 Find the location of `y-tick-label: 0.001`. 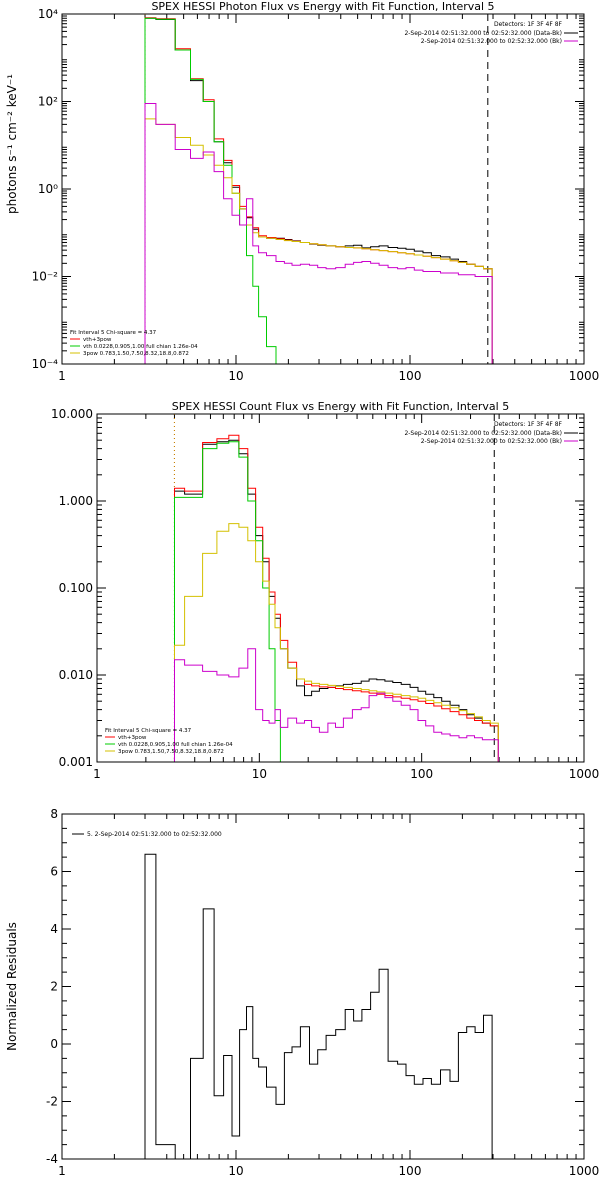

y-tick-label: 0.001 is located at coordinates (76, 762).